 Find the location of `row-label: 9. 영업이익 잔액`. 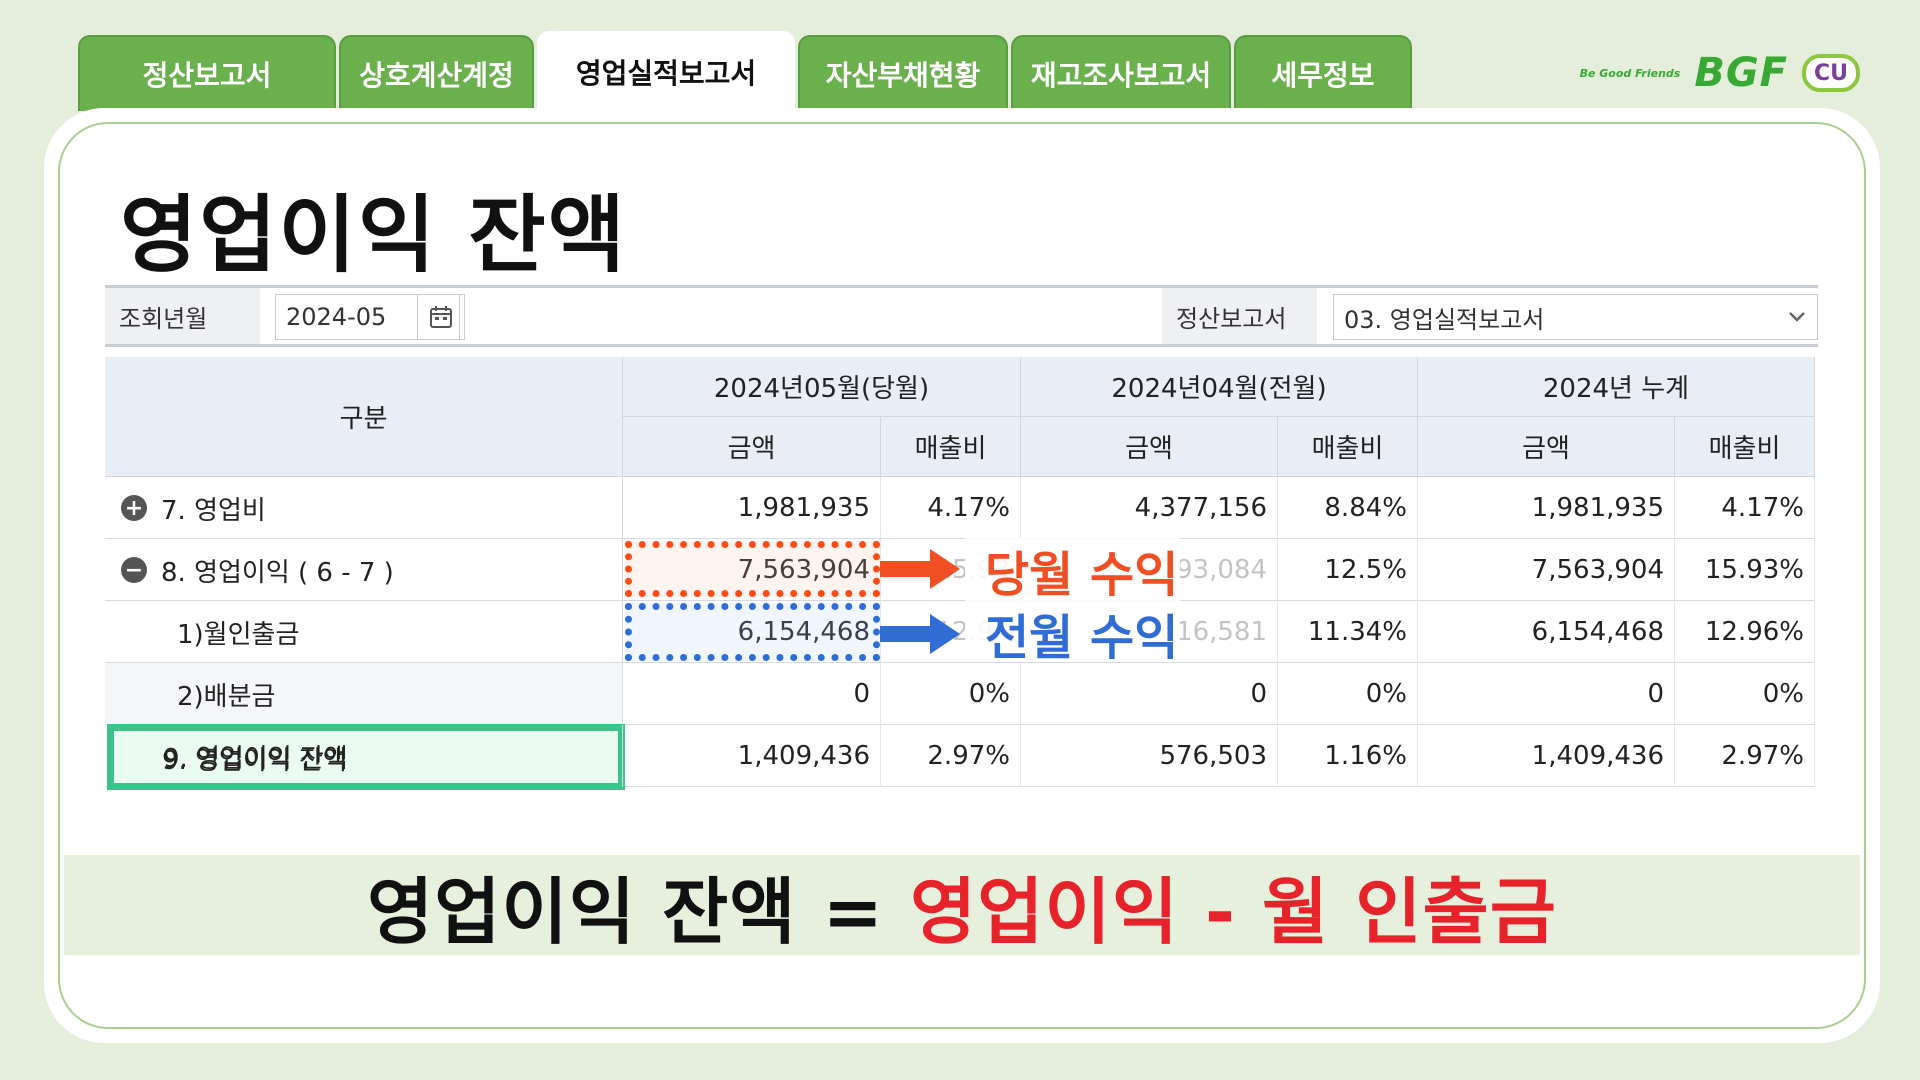

row-label: 9. 영업이익 잔액 is located at coordinates (364, 756).